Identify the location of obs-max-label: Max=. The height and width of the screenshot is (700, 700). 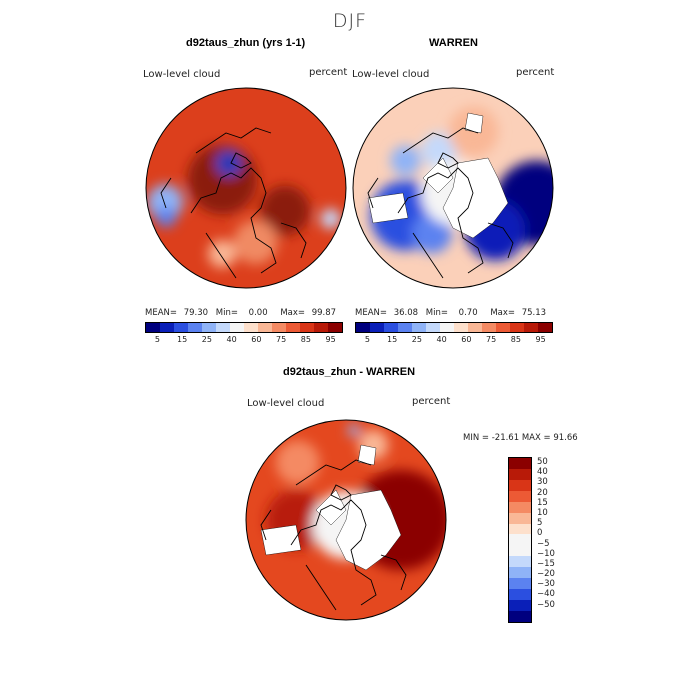
(503, 313).